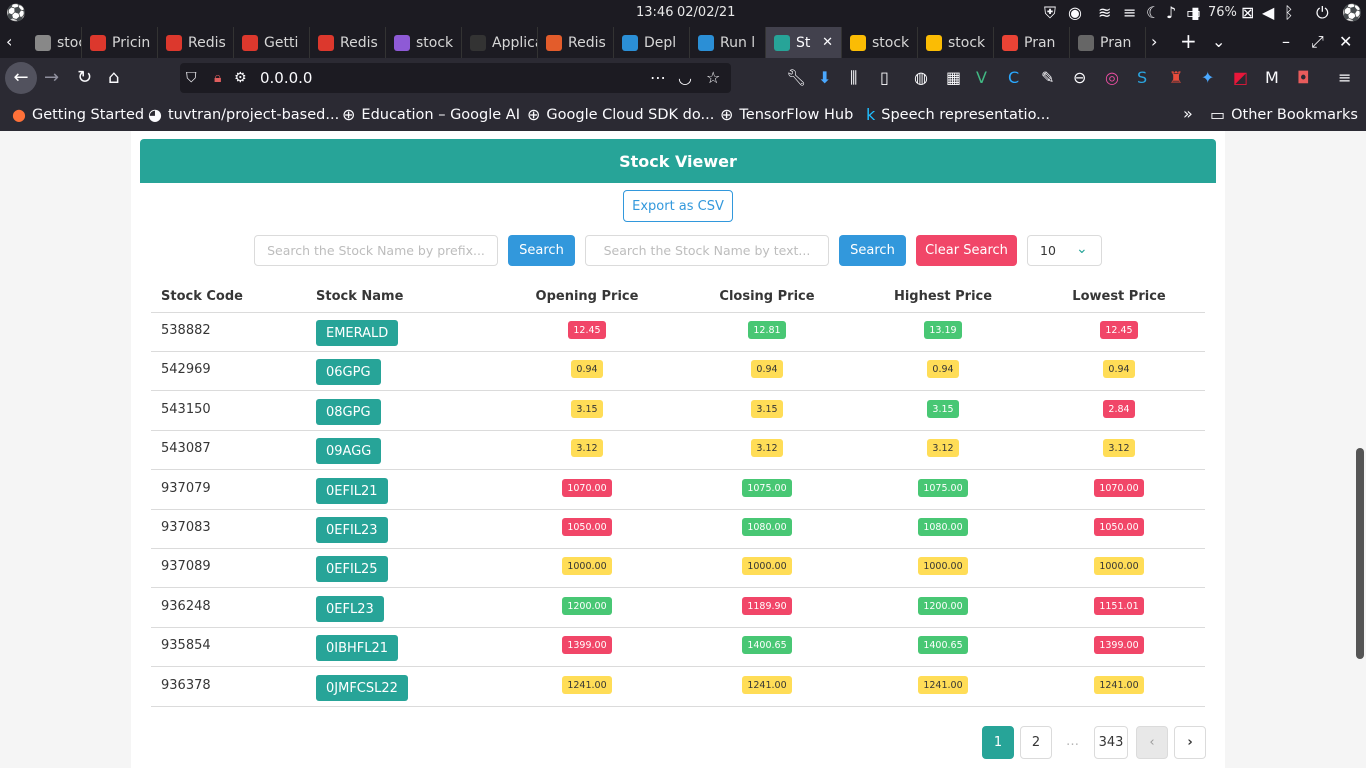 This screenshot has width=1366, height=768. I want to click on night-mode-icon: ☾, so click(1153, 12).